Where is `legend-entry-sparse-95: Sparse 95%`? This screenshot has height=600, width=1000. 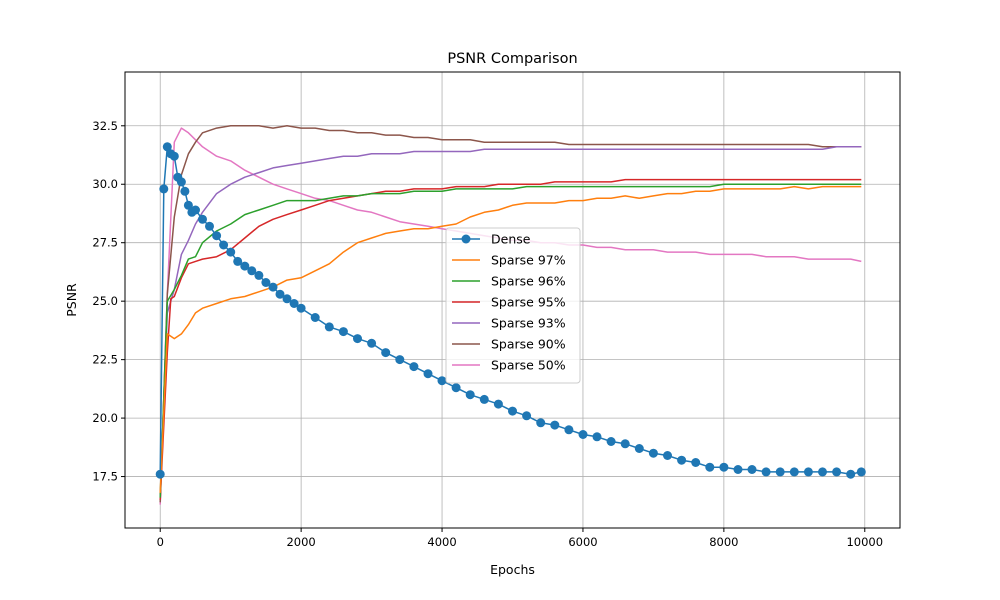
legend-entry-sparse-95: Sparse 95% is located at coordinates (509, 302).